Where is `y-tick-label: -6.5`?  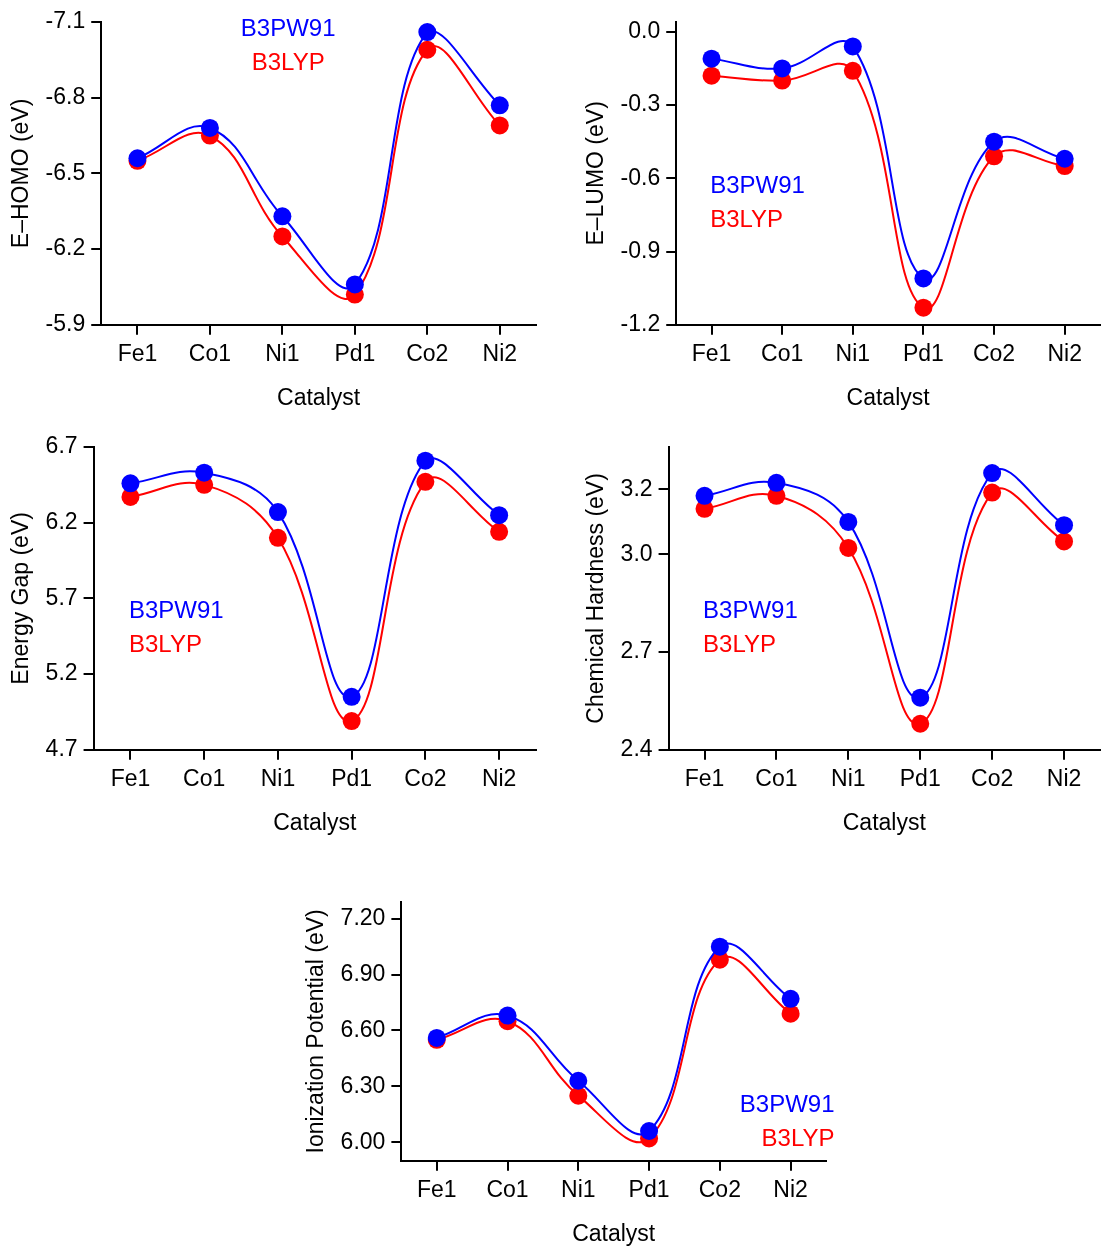
y-tick-label: -6.5 is located at coordinates (65, 171).